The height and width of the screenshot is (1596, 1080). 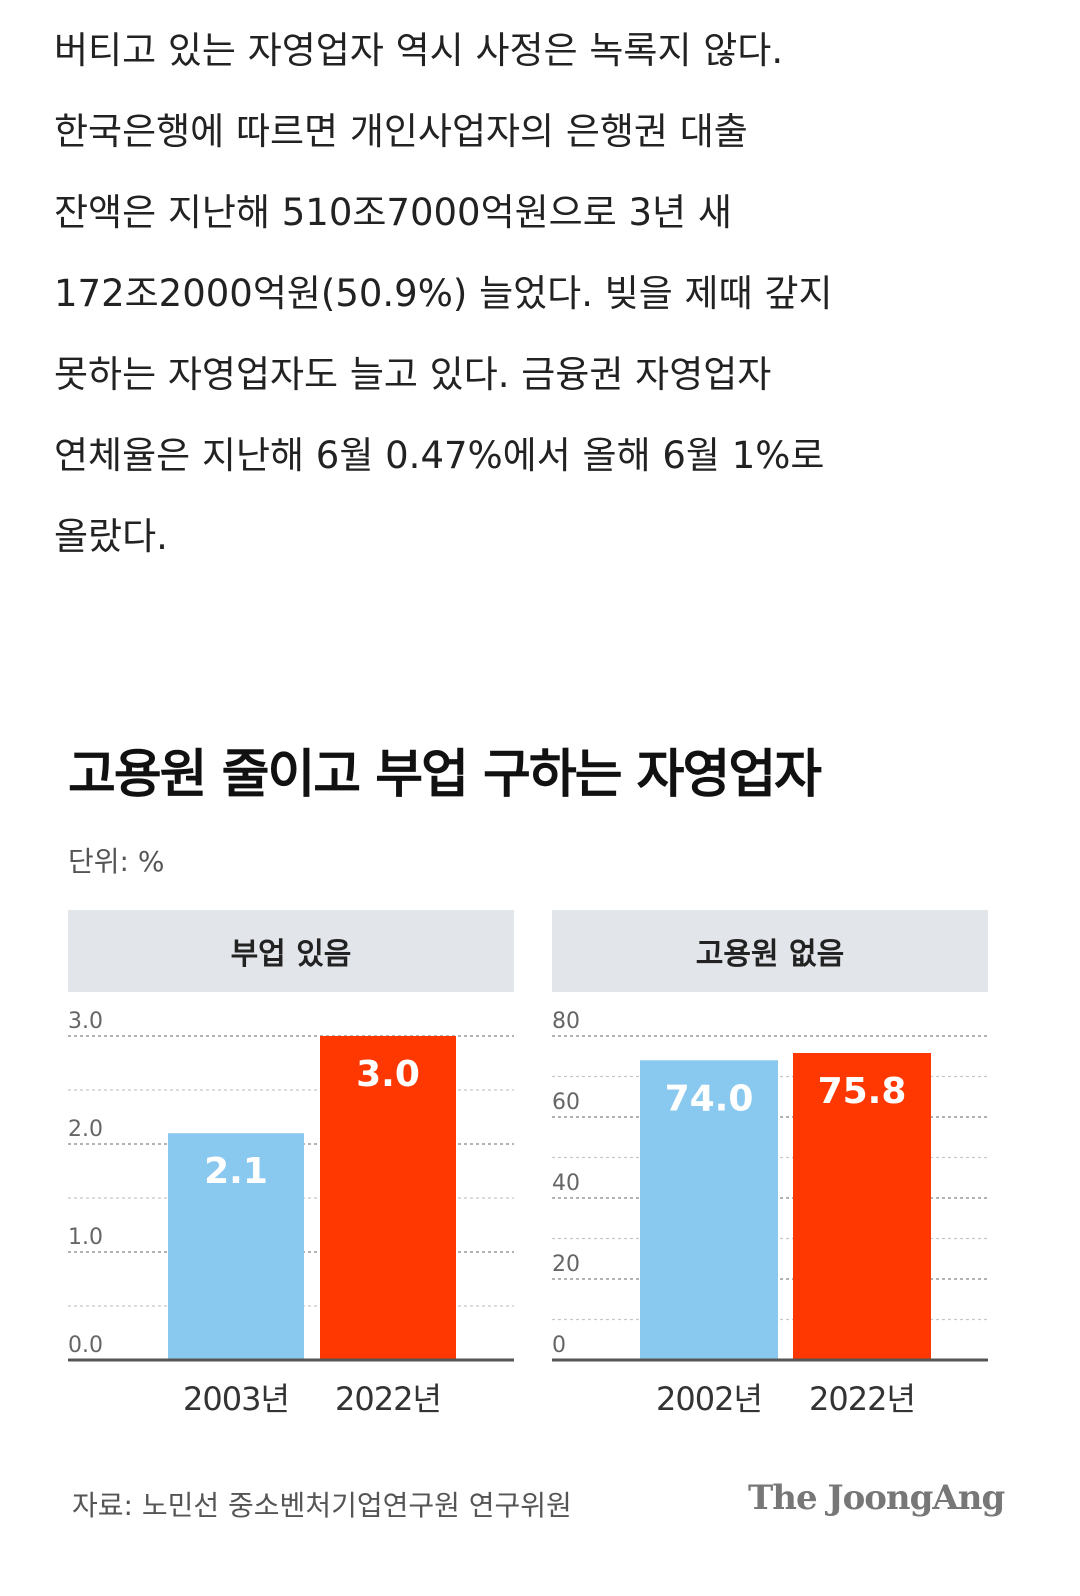 I want to click on y-tick-label: 80, so click(x=566, y=1021).